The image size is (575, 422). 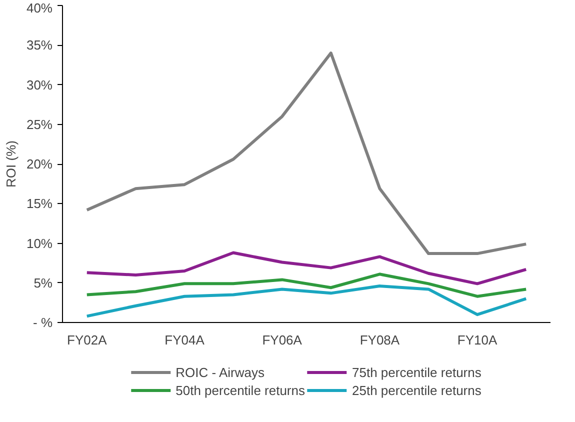 What do you see at coordinates (39, 164) in the screenshot?
I see `y-tick-label: 20%` at bounding box center [39, 164].